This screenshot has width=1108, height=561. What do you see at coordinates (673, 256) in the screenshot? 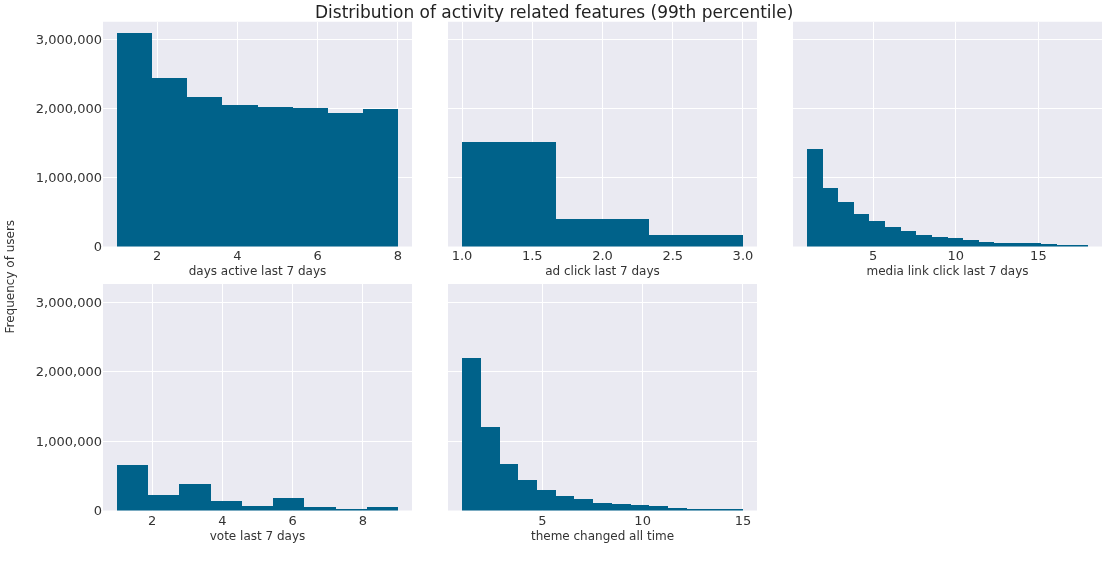
I see `x-tick-label: 2.5` at bounding box center [673, 256].